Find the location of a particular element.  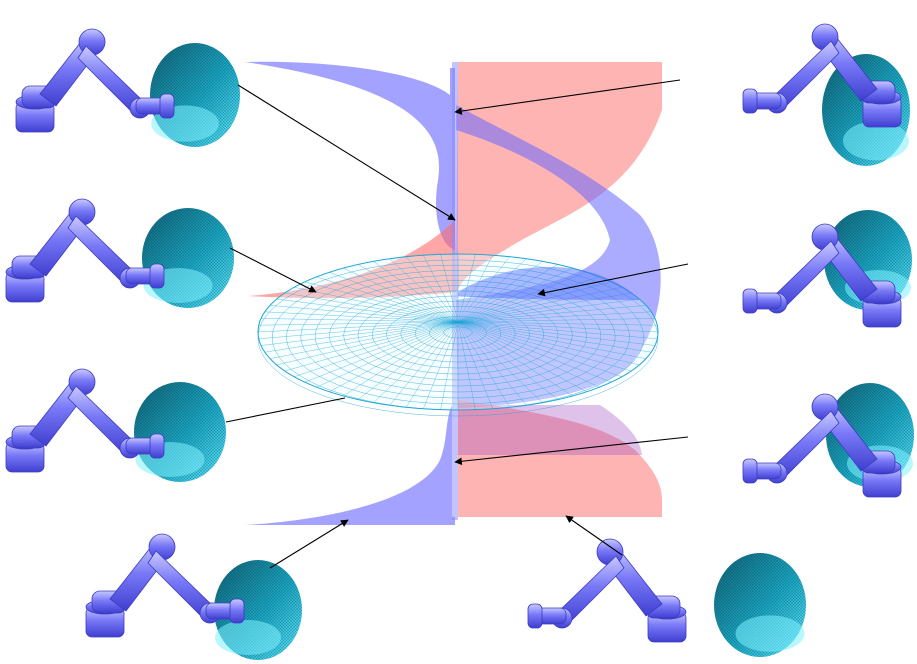

arrow-top-left is located at coordinates (346, 152).